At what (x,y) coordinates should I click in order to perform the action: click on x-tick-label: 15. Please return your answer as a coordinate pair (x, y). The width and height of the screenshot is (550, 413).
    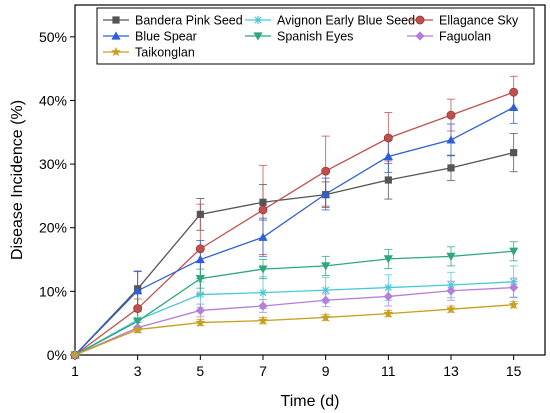
    Looking at the image, I should click on (514, 371).